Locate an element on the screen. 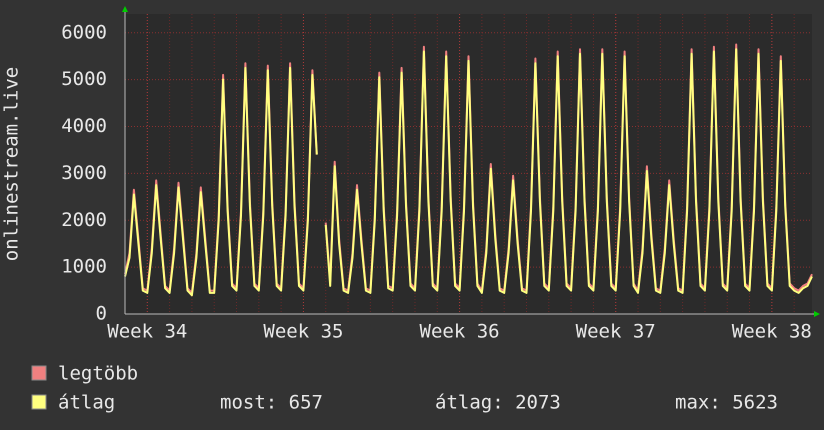 The width and height of the screenshot is (824, 430). y-tick-label: 3000 is located at coordinates (84, 173).